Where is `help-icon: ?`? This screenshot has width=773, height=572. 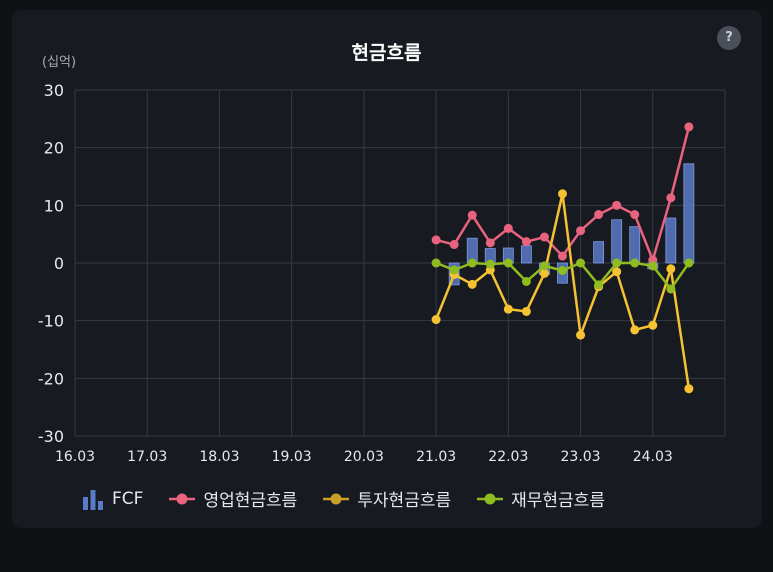
help-icon: ? is located at coordinates (729, 38).